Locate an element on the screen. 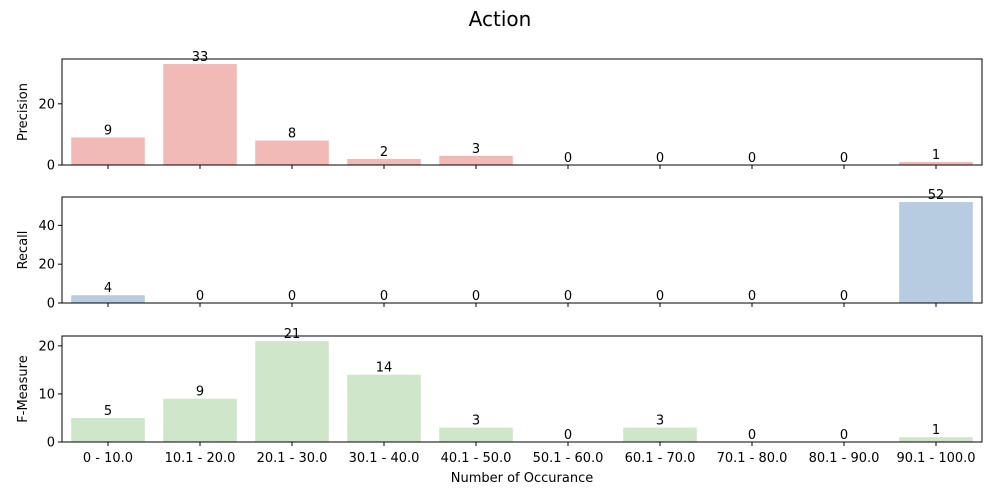 The width and height of the screenshot is (1000, 500). x-tick-label: 0 - 10.0 is located at coordinates (108, 458).